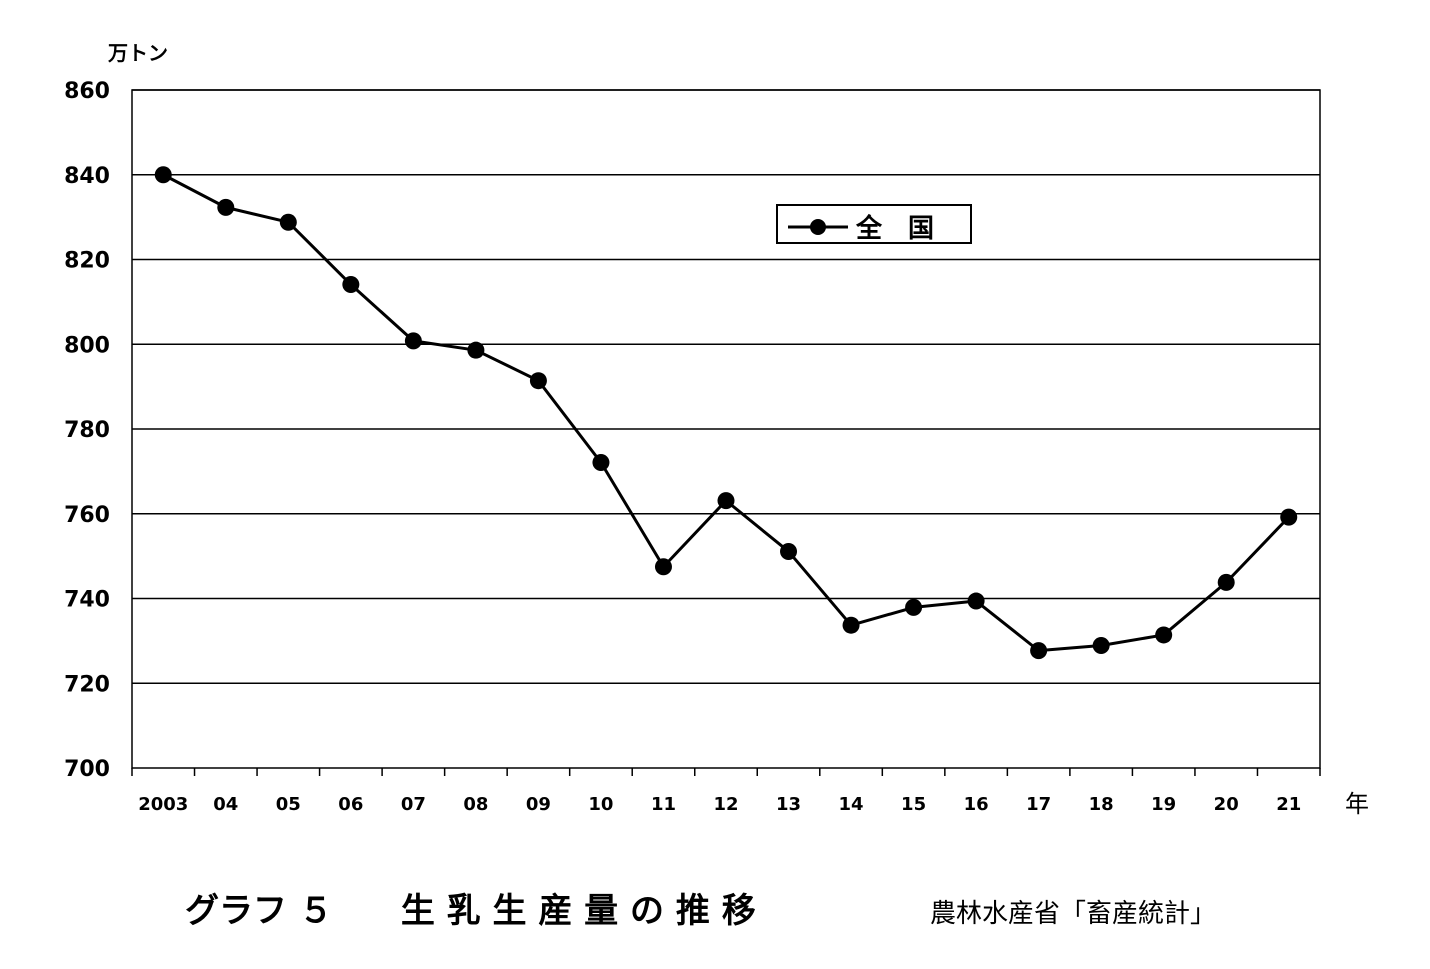  What do you see at coordinates (87, 515) in the screenshot?
I see `y-tick-label: 760` at bounding box center [87, 515].